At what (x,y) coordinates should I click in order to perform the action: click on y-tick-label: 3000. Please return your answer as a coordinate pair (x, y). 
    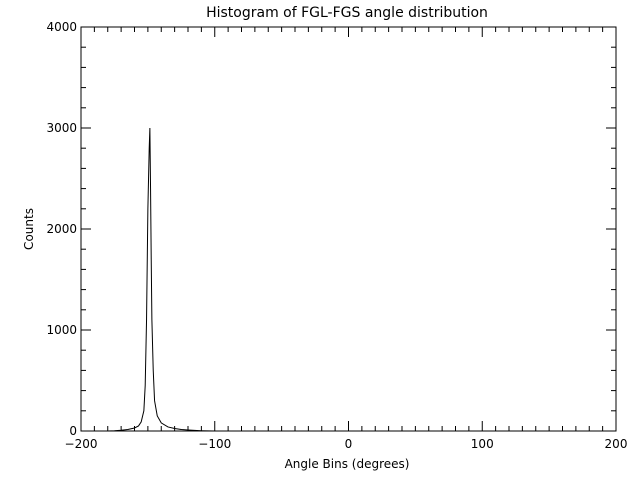
    Looking at the image, I should click on (61, 128).